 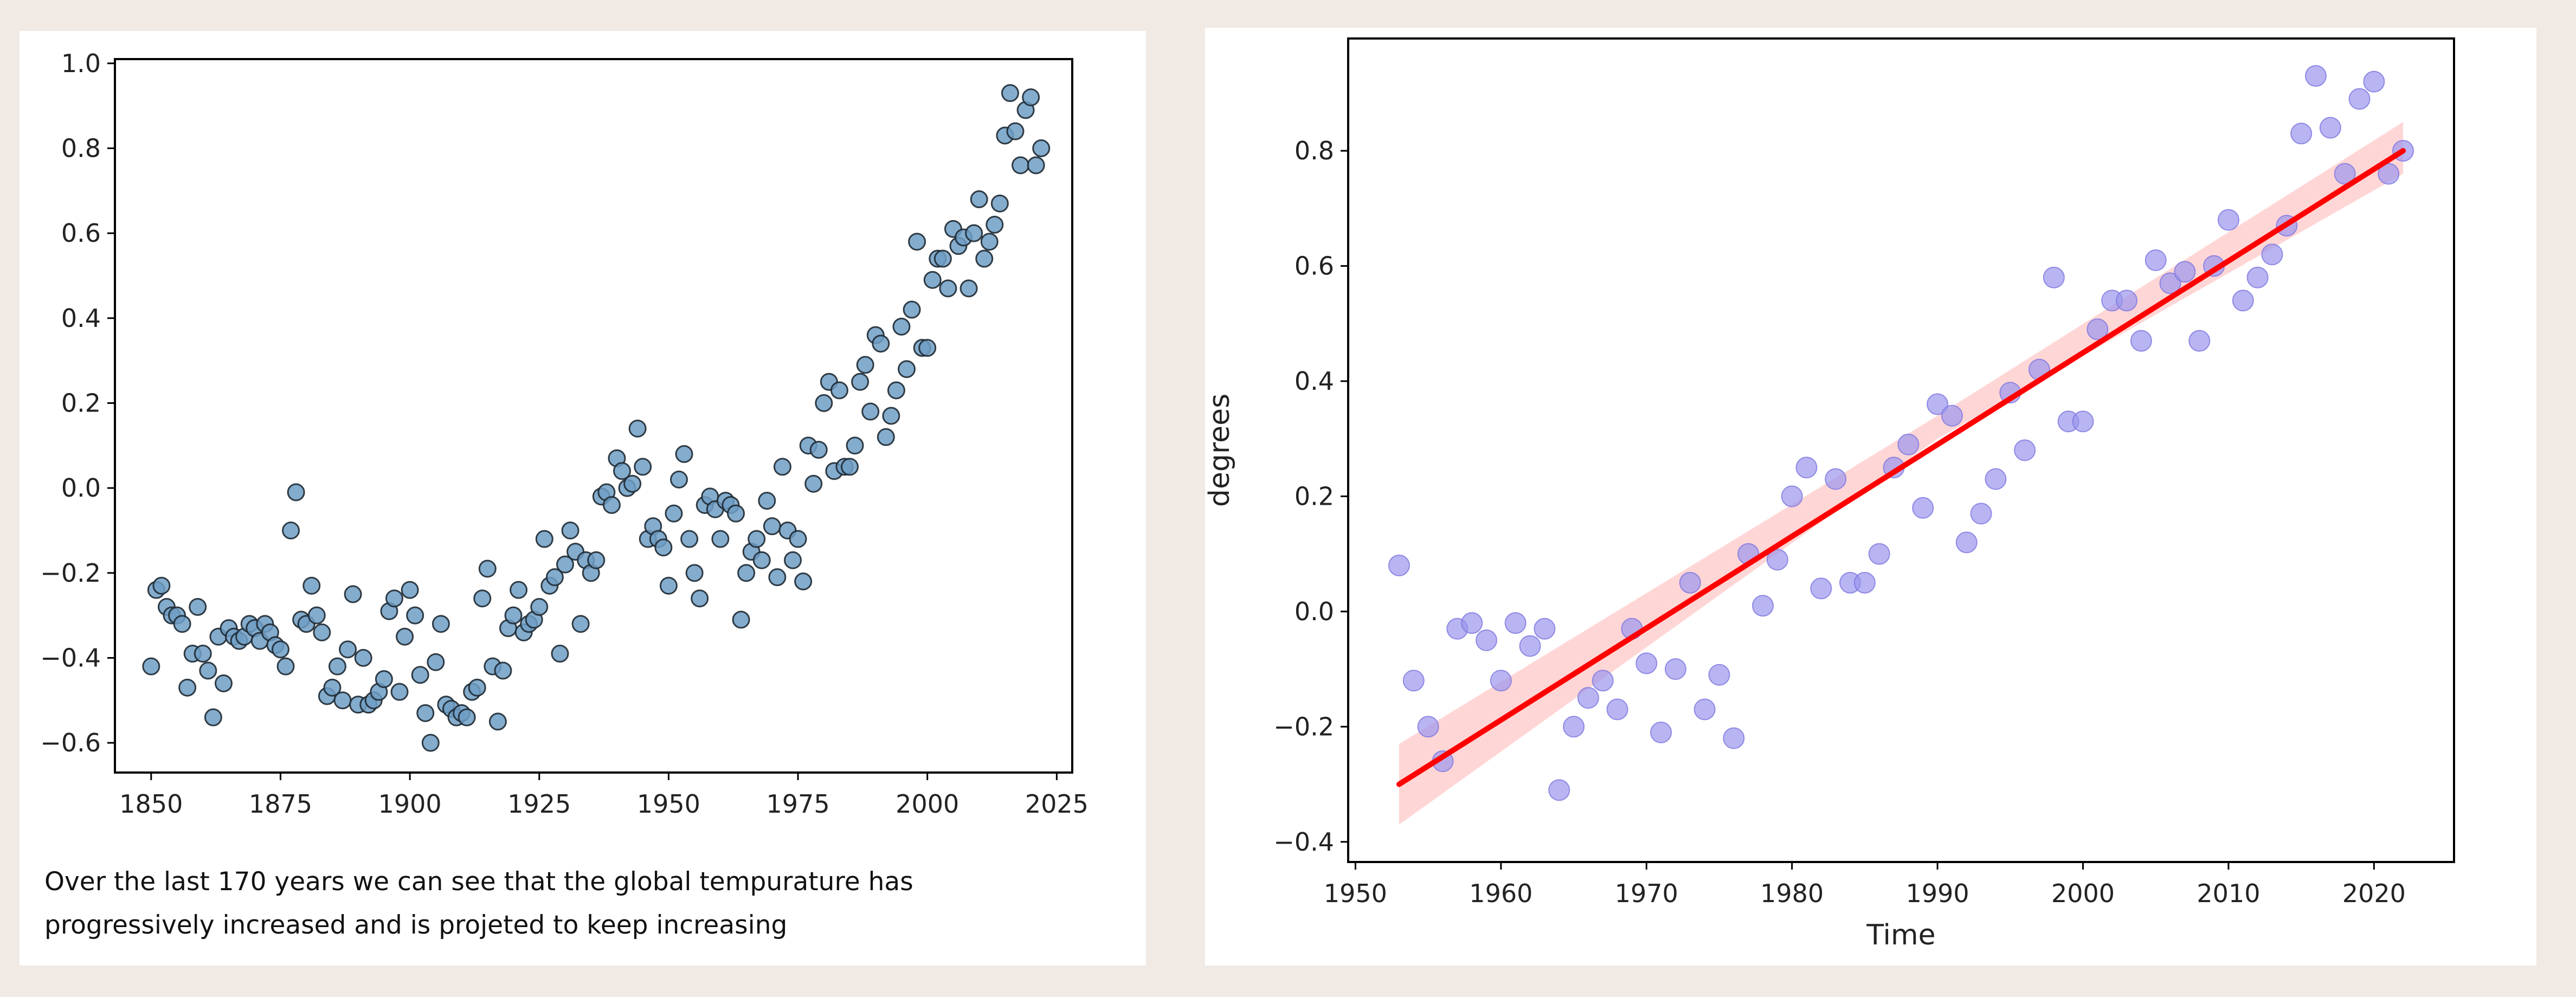 What do you see at coordinates (1314, 150) in the screenshot?
I see `right-y-tick-label: 0.8` at bounding box center [1314, 150].